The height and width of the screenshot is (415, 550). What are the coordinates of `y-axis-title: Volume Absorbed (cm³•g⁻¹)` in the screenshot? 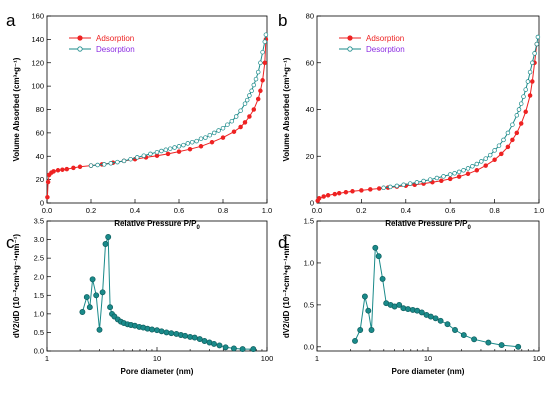 It's located at (16, 109).